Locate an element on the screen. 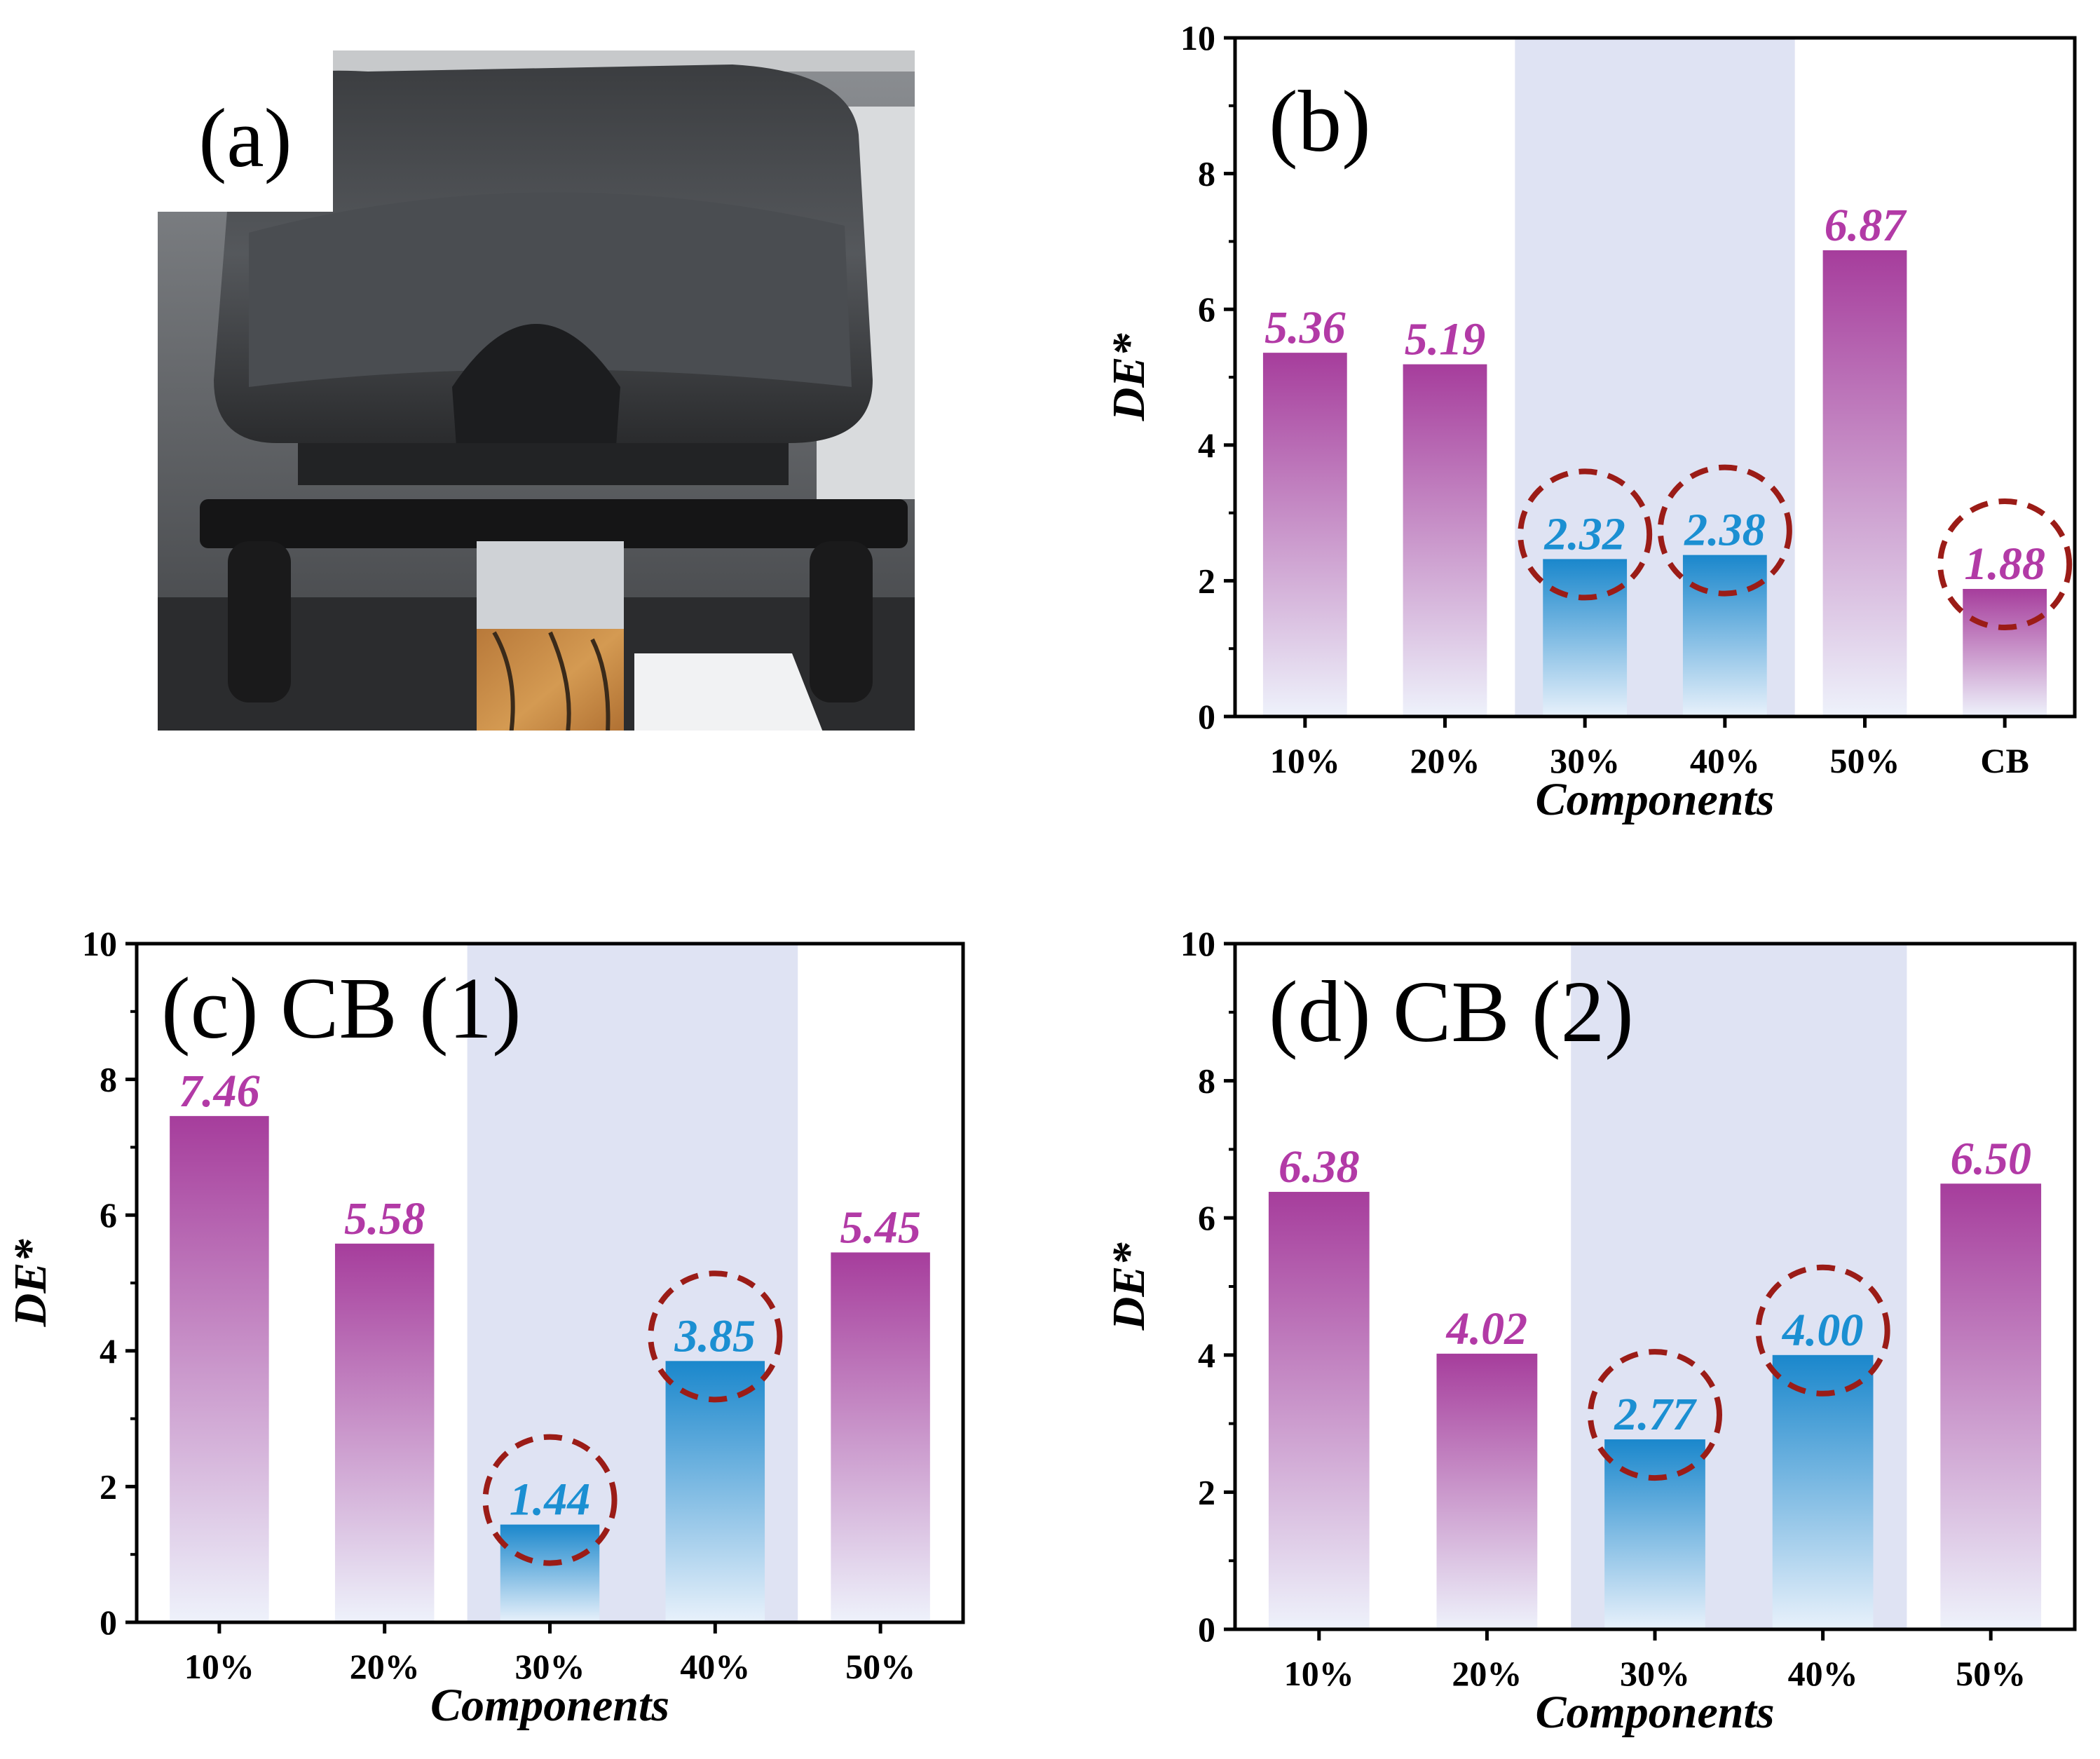 The width and height of the screenshot is (2100, 1759). data-label: 5.36 is located at coordinates (1305, 327).